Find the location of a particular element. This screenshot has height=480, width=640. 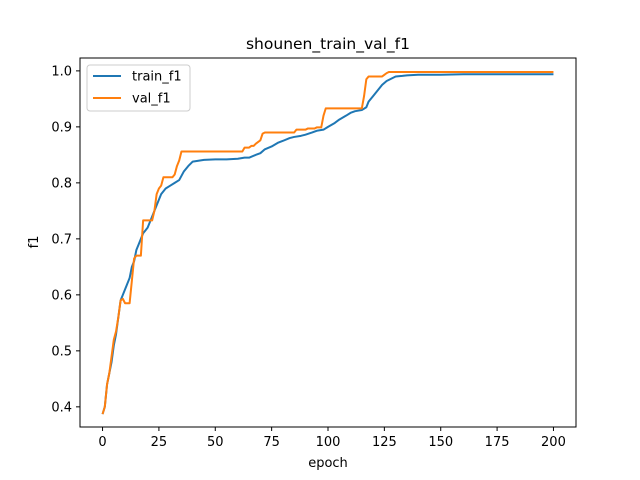

y-axis-label: f1 is located at coordinates (34, 242).